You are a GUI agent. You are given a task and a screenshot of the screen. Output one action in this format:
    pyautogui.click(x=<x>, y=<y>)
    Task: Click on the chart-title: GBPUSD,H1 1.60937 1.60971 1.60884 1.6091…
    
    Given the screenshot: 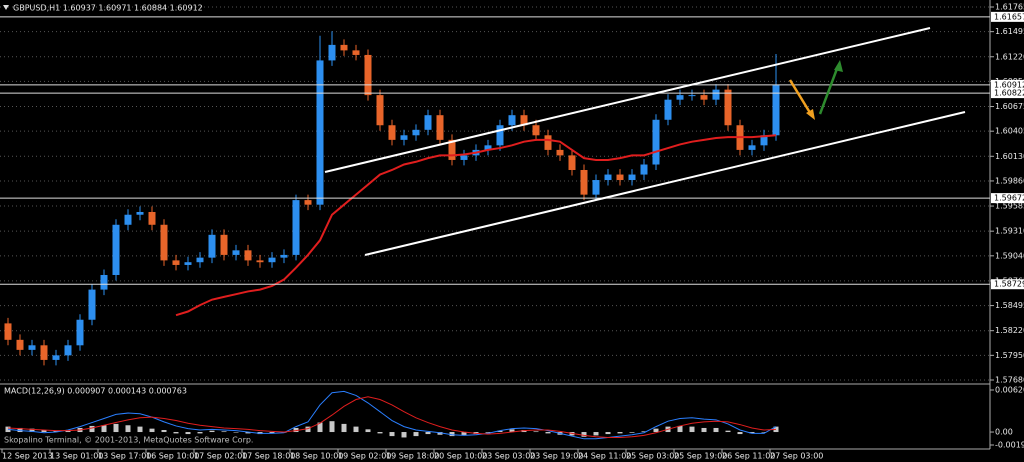 What is the action you would take?
    pyautogui.click(x=108, y=8)
    